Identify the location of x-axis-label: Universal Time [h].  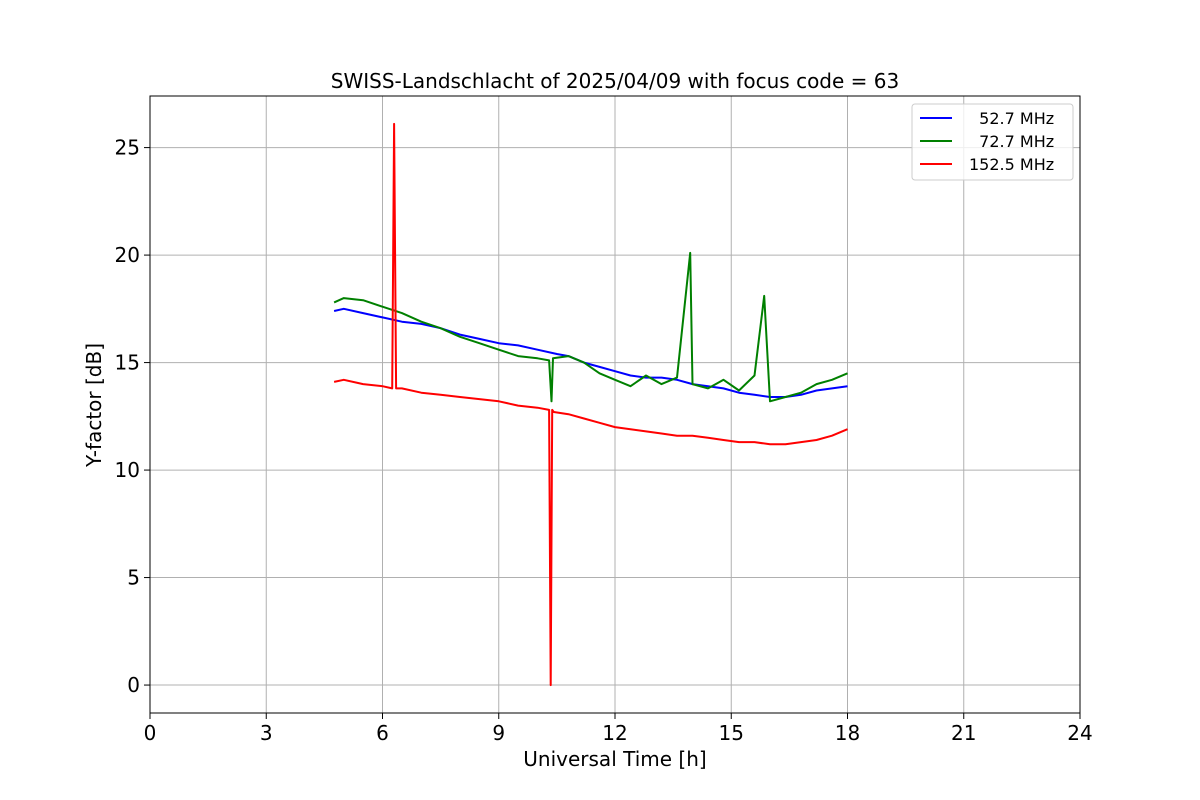
(614, 759).